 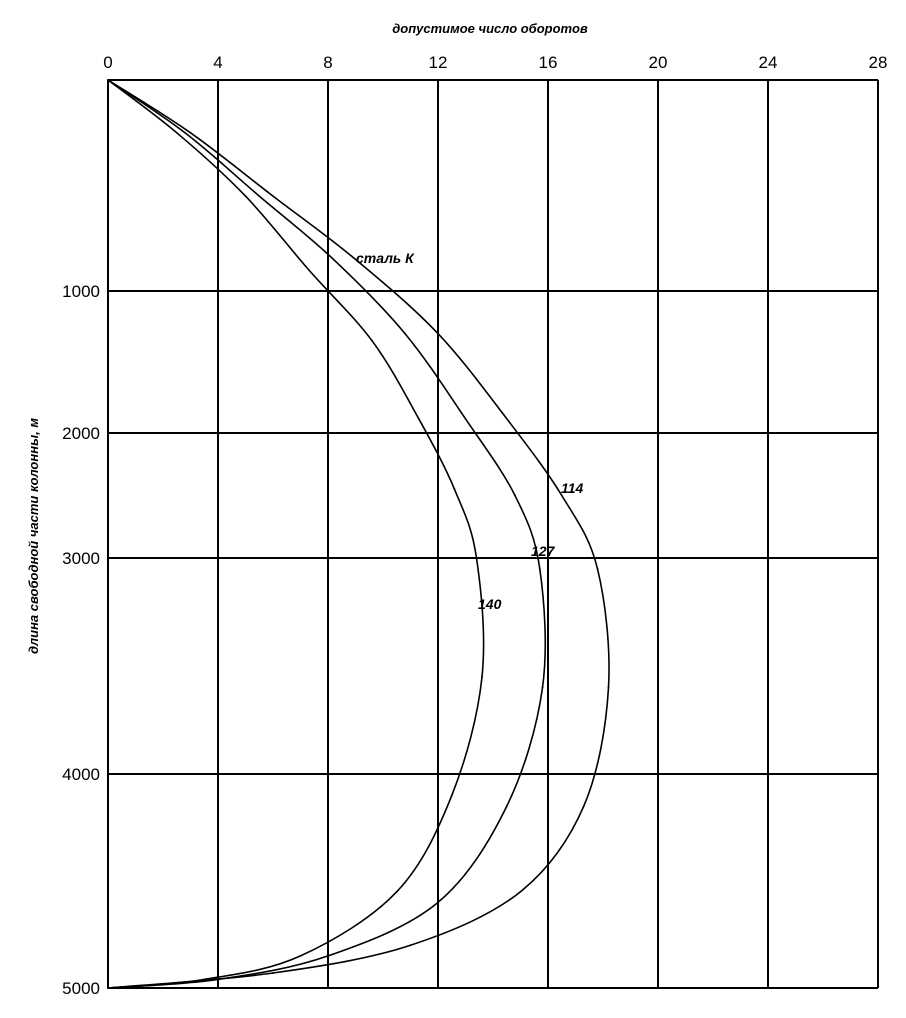 I want to click on series-label-140: 140, so click(x=490, y=604).